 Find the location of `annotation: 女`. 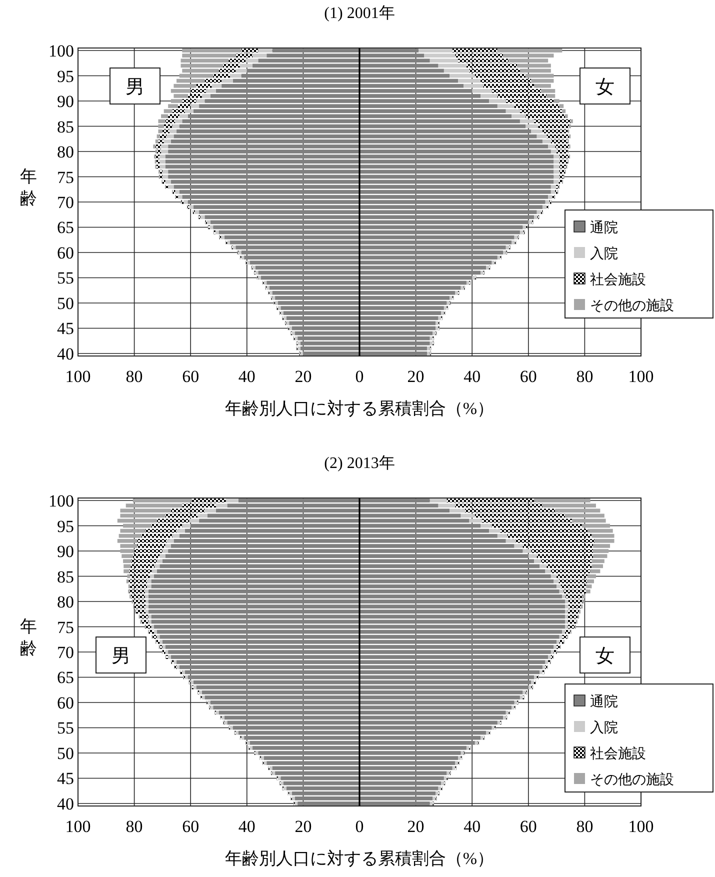

annotation: 女 is located at coordinates (605, 656).